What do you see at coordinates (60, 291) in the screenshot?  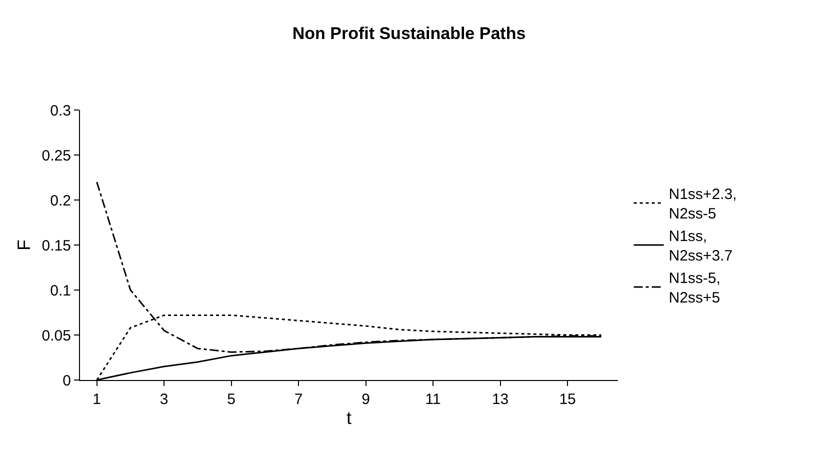 I see `y-tick-label: 0.1` at bounding box center [60, 291].